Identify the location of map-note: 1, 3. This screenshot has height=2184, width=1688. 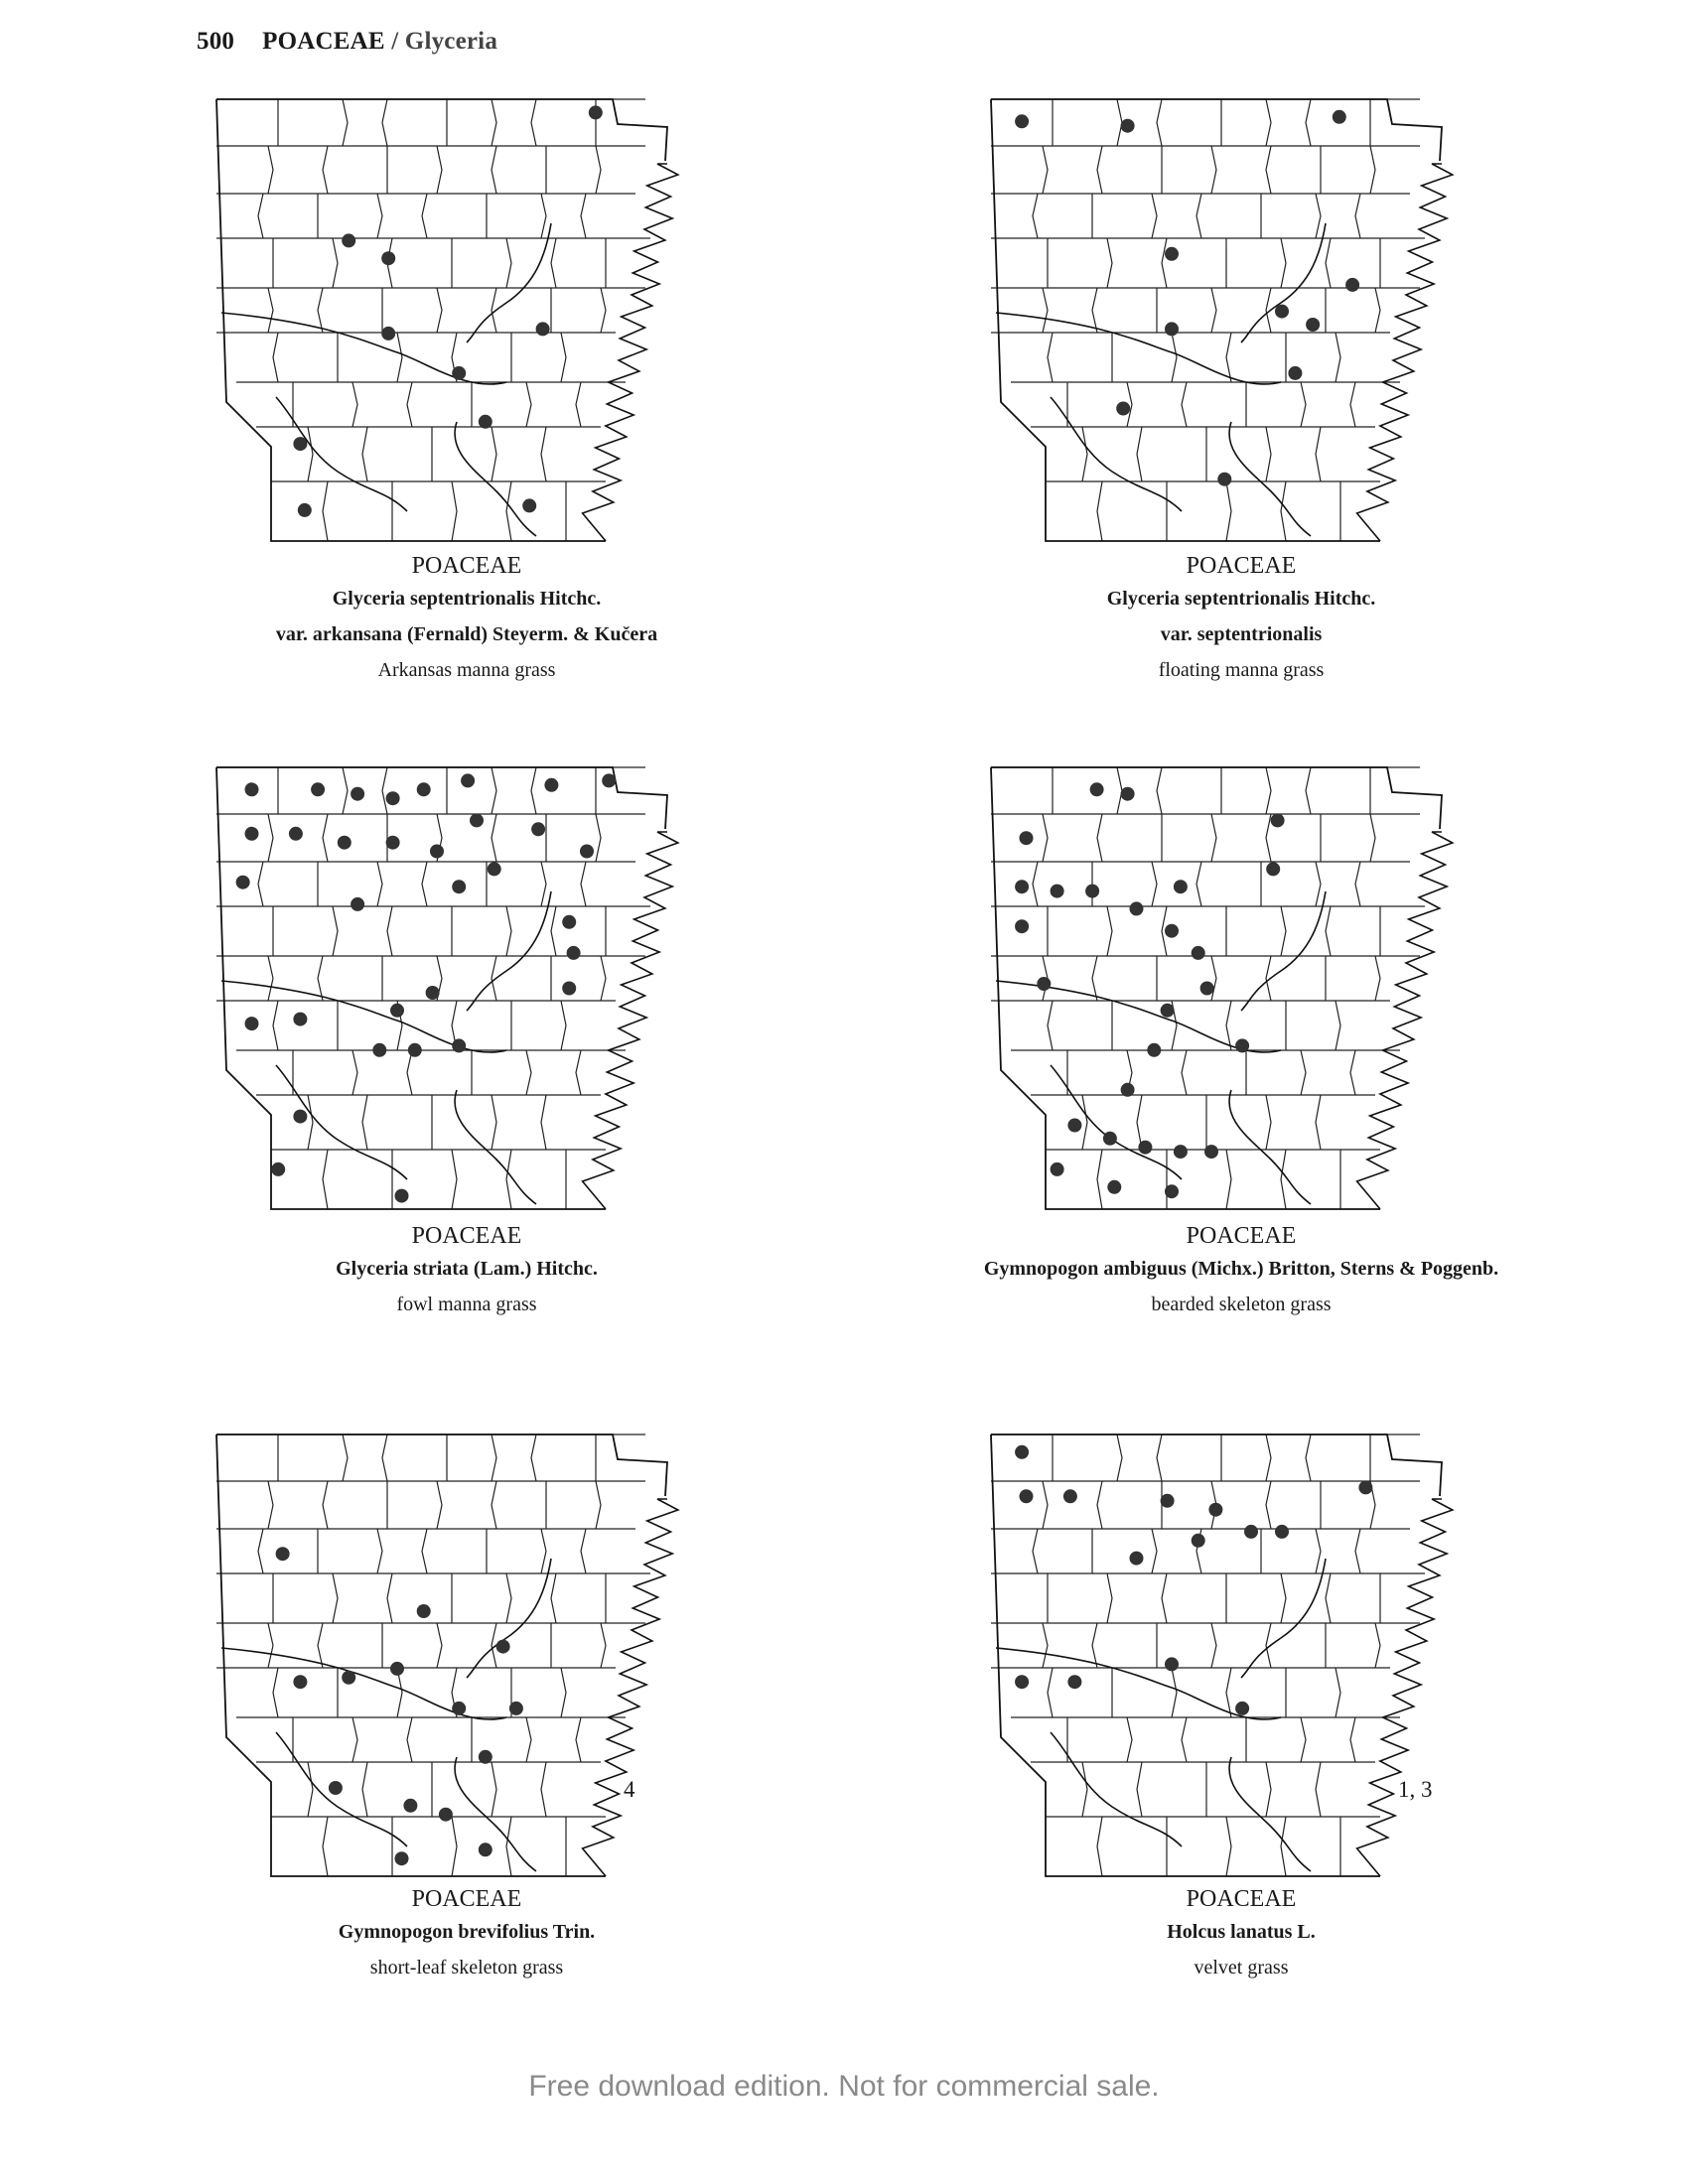
(1415, 1789).